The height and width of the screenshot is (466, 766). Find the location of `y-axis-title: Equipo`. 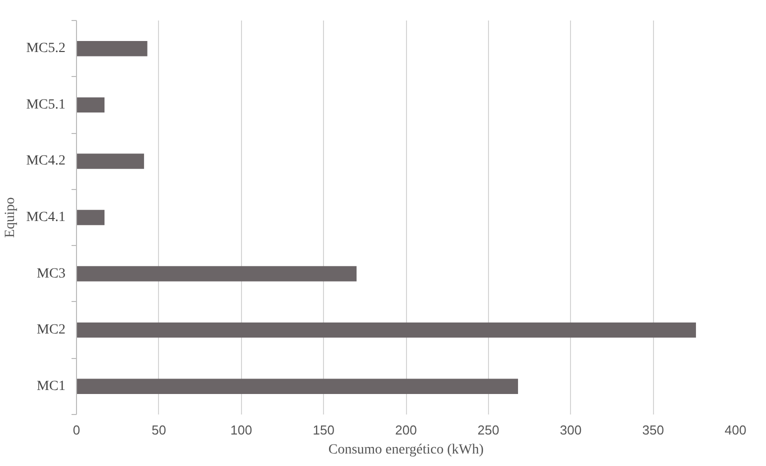

y-axis-title: Equipo is located at coordinates (10, 217).